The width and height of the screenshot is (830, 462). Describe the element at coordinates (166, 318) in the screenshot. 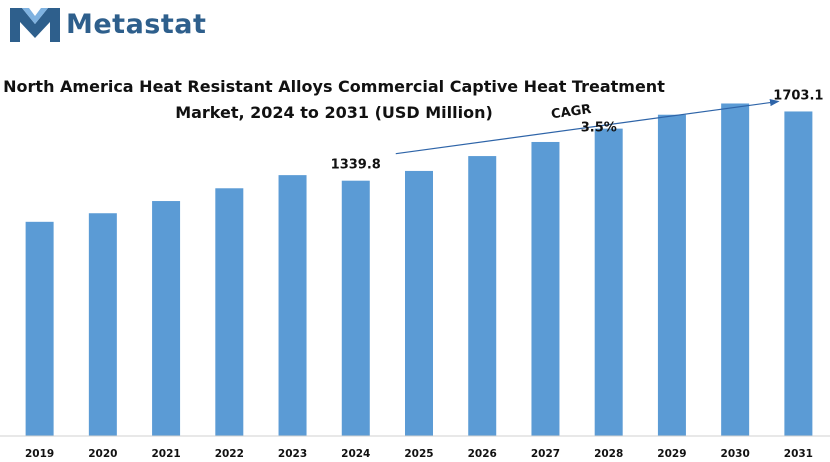

I see `bar-2021` at that location.